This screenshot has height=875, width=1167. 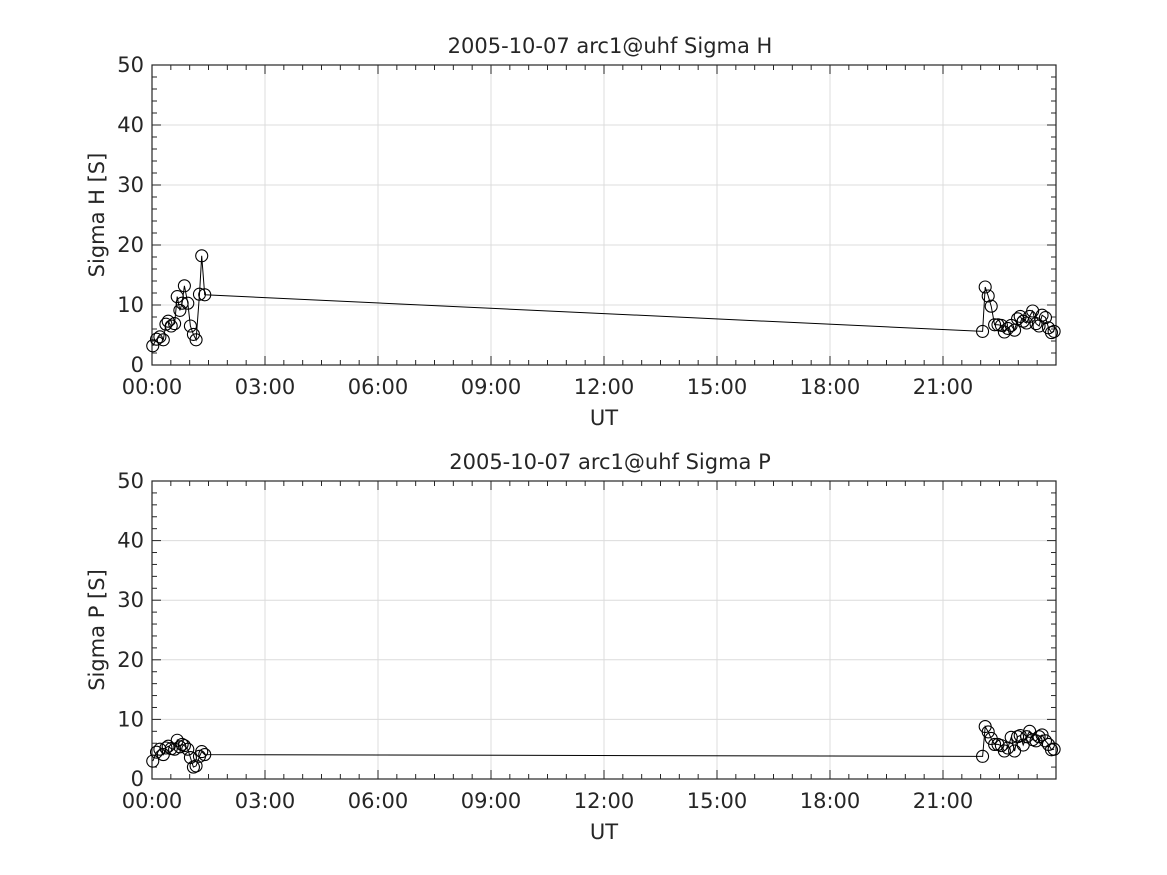 I want to click on sigma-p-y-tick-label: 30, so click(x=130, y=600).